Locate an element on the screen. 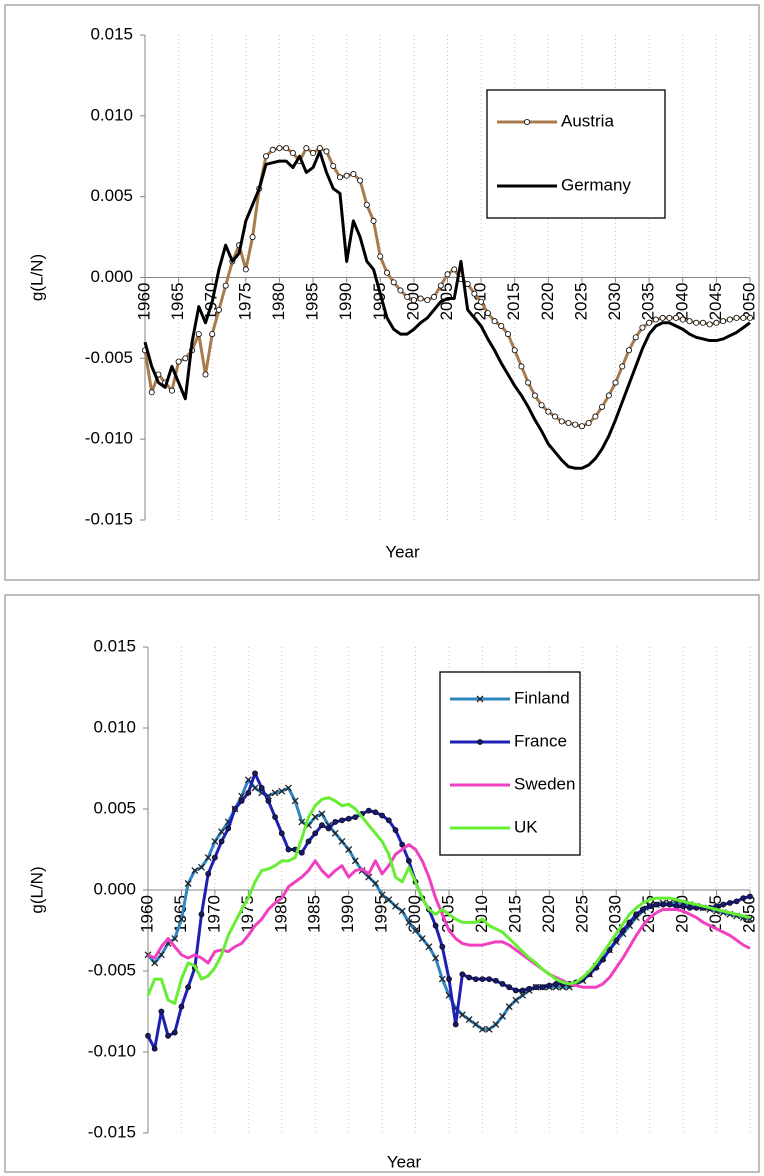  legend-label: UK is located at coordinates (526, 826).